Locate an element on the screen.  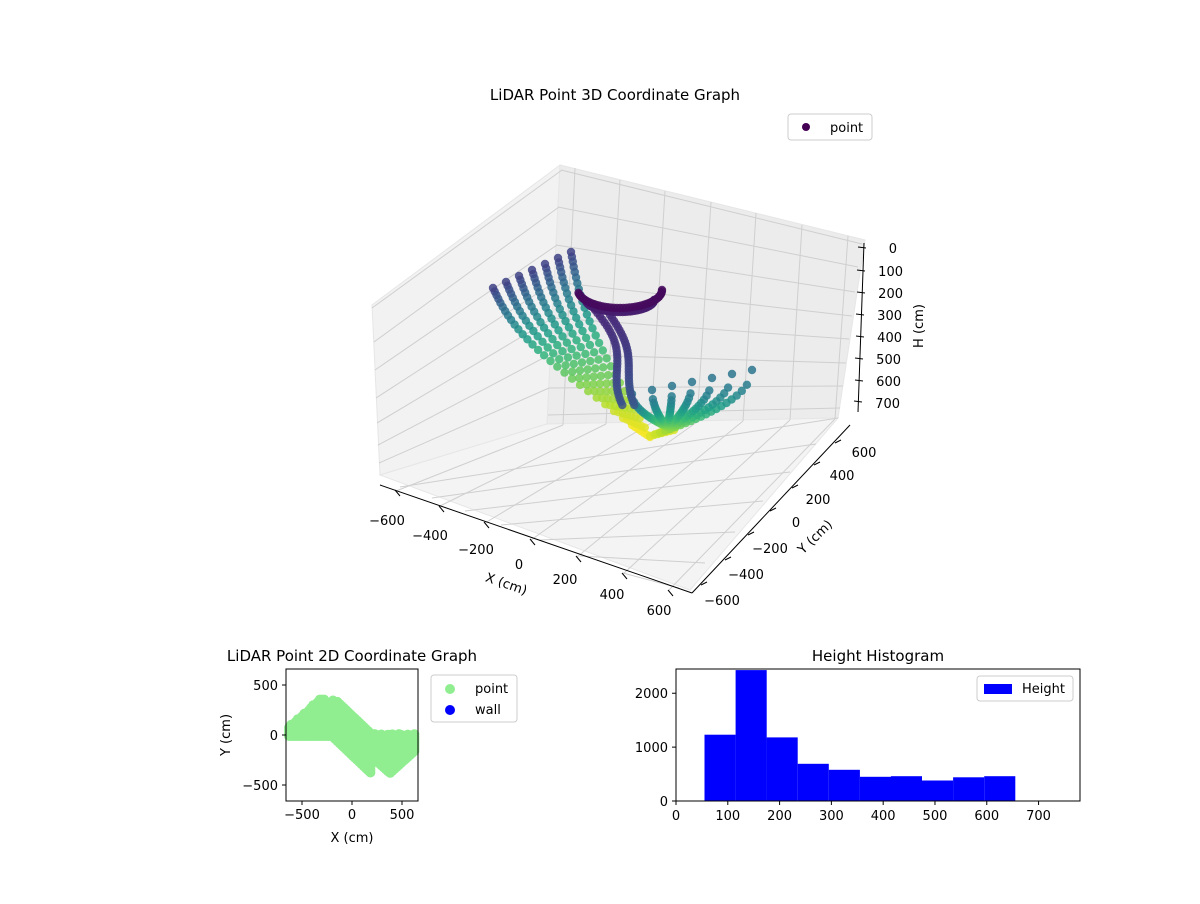
y-axis-label: Y (cm) is located at coordinates (815, 537).